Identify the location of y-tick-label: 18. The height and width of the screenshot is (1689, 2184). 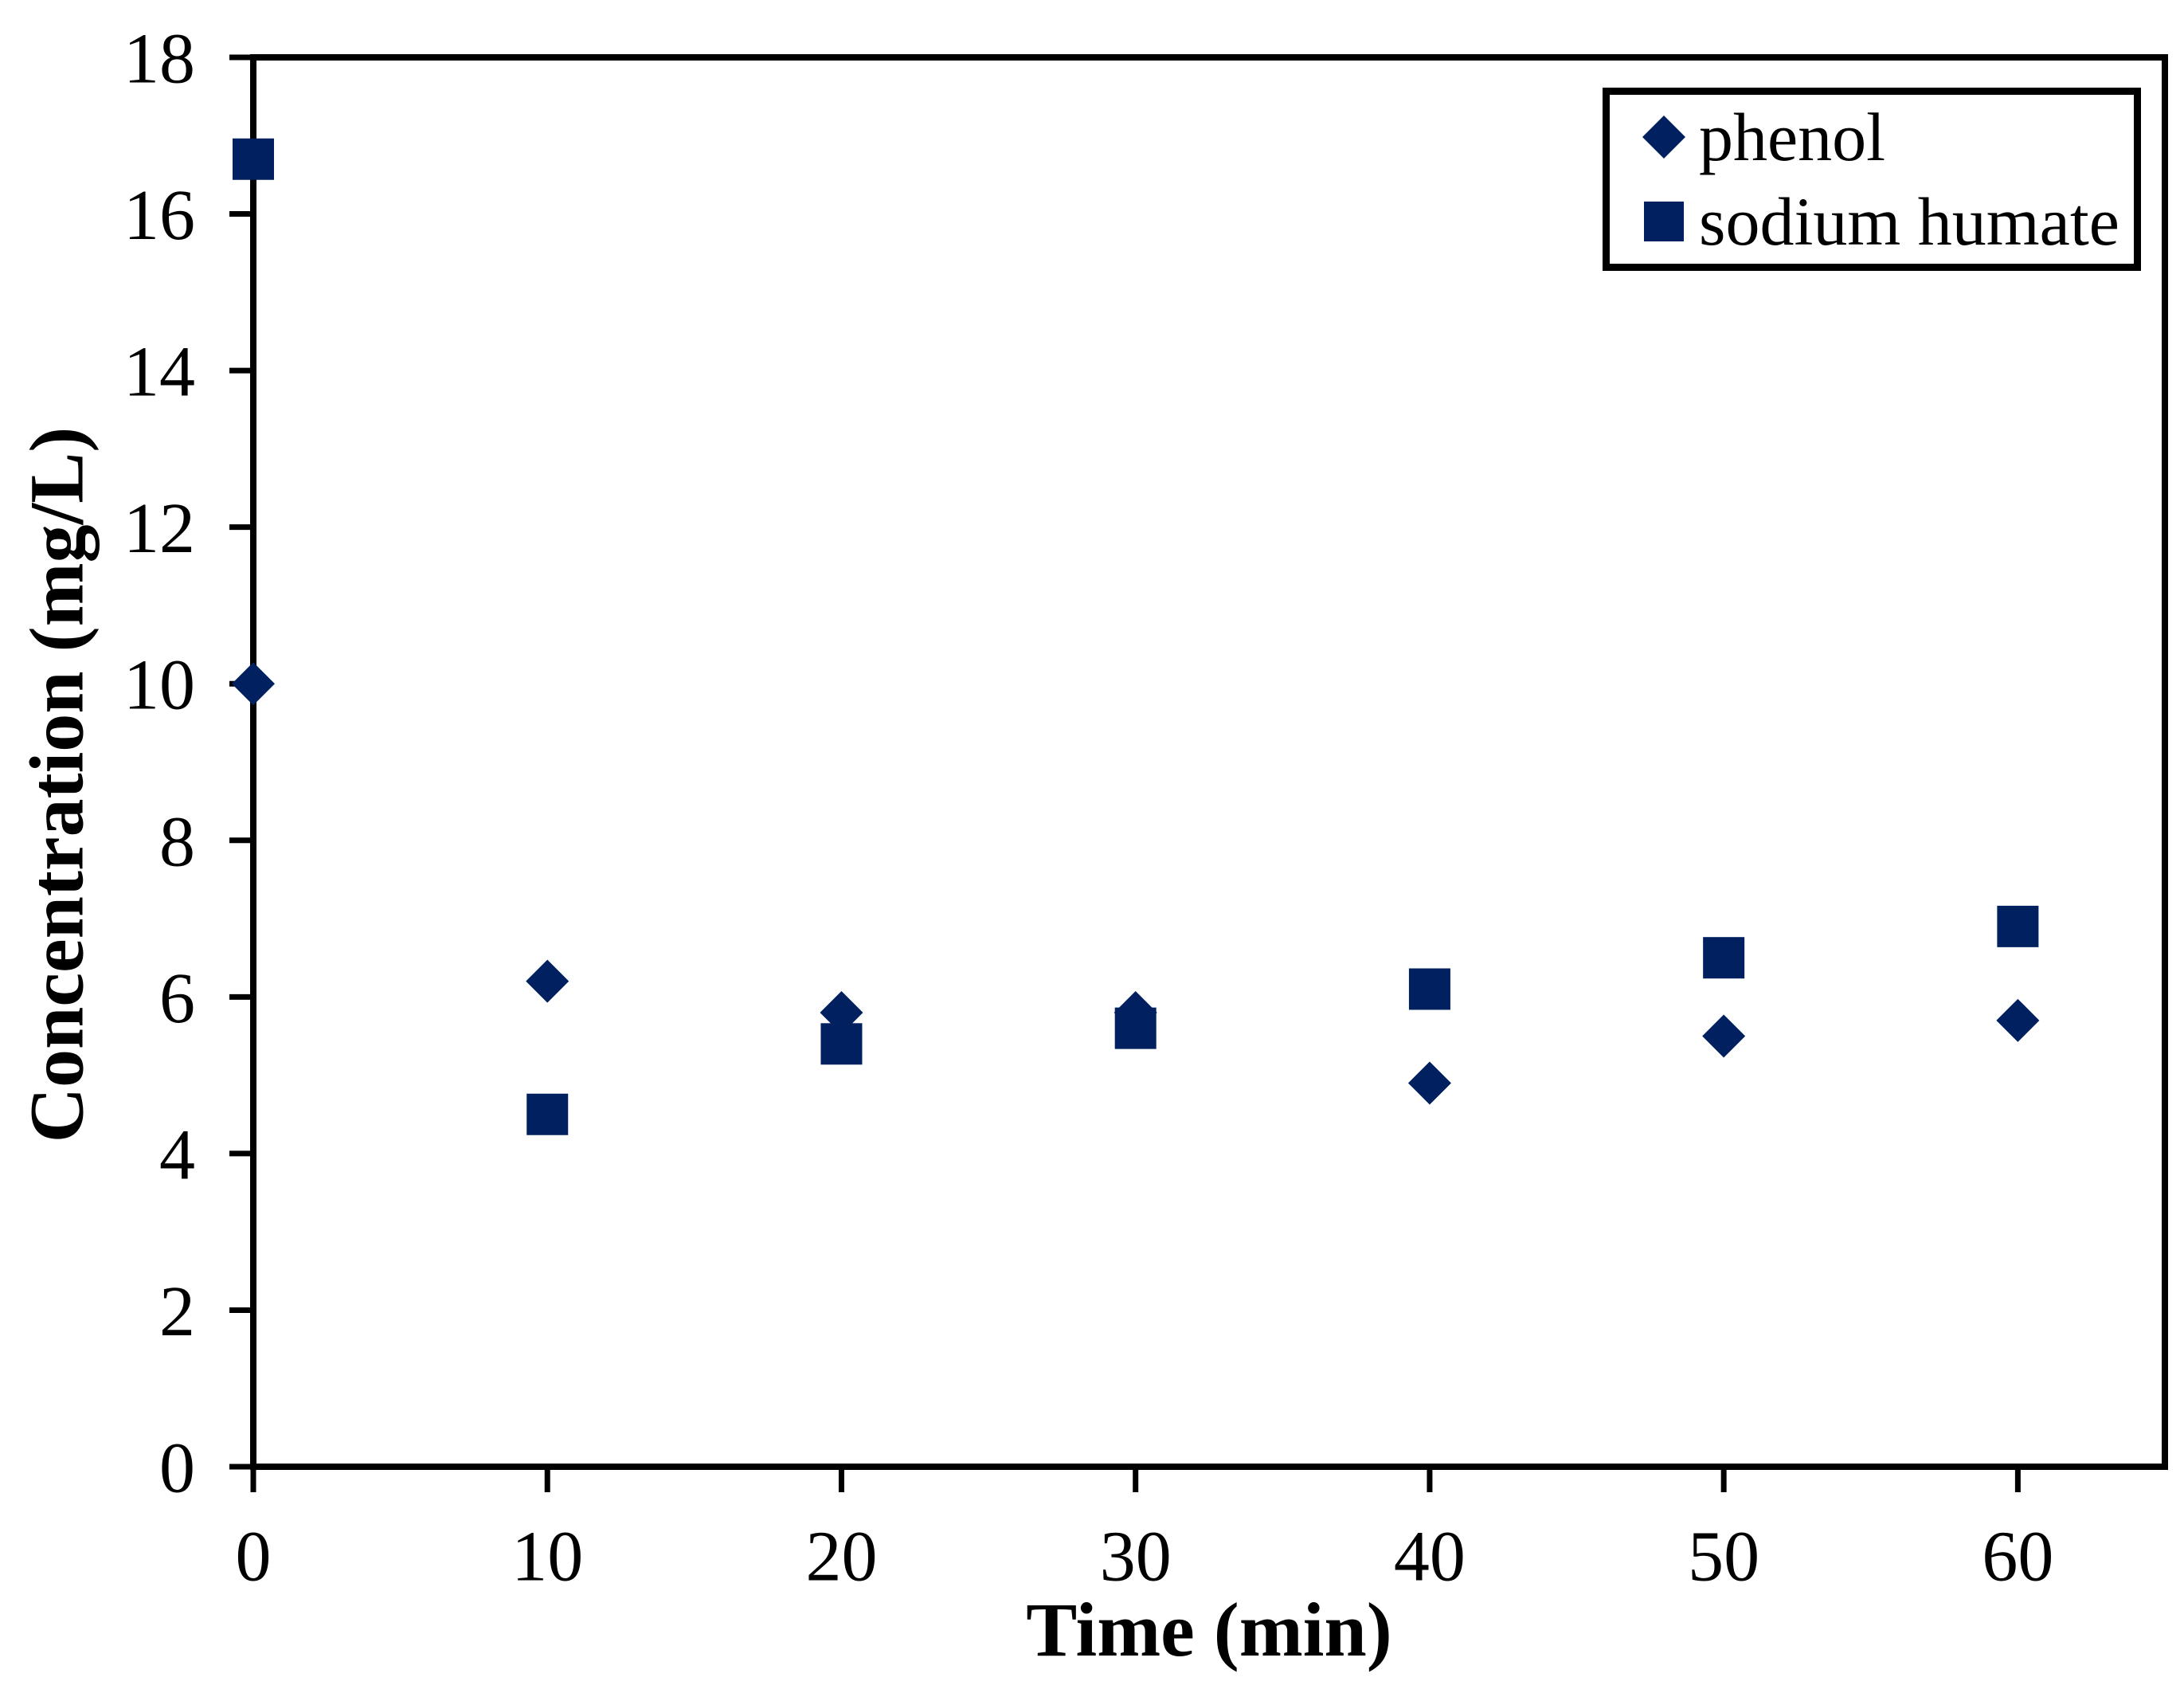
(159, 59).